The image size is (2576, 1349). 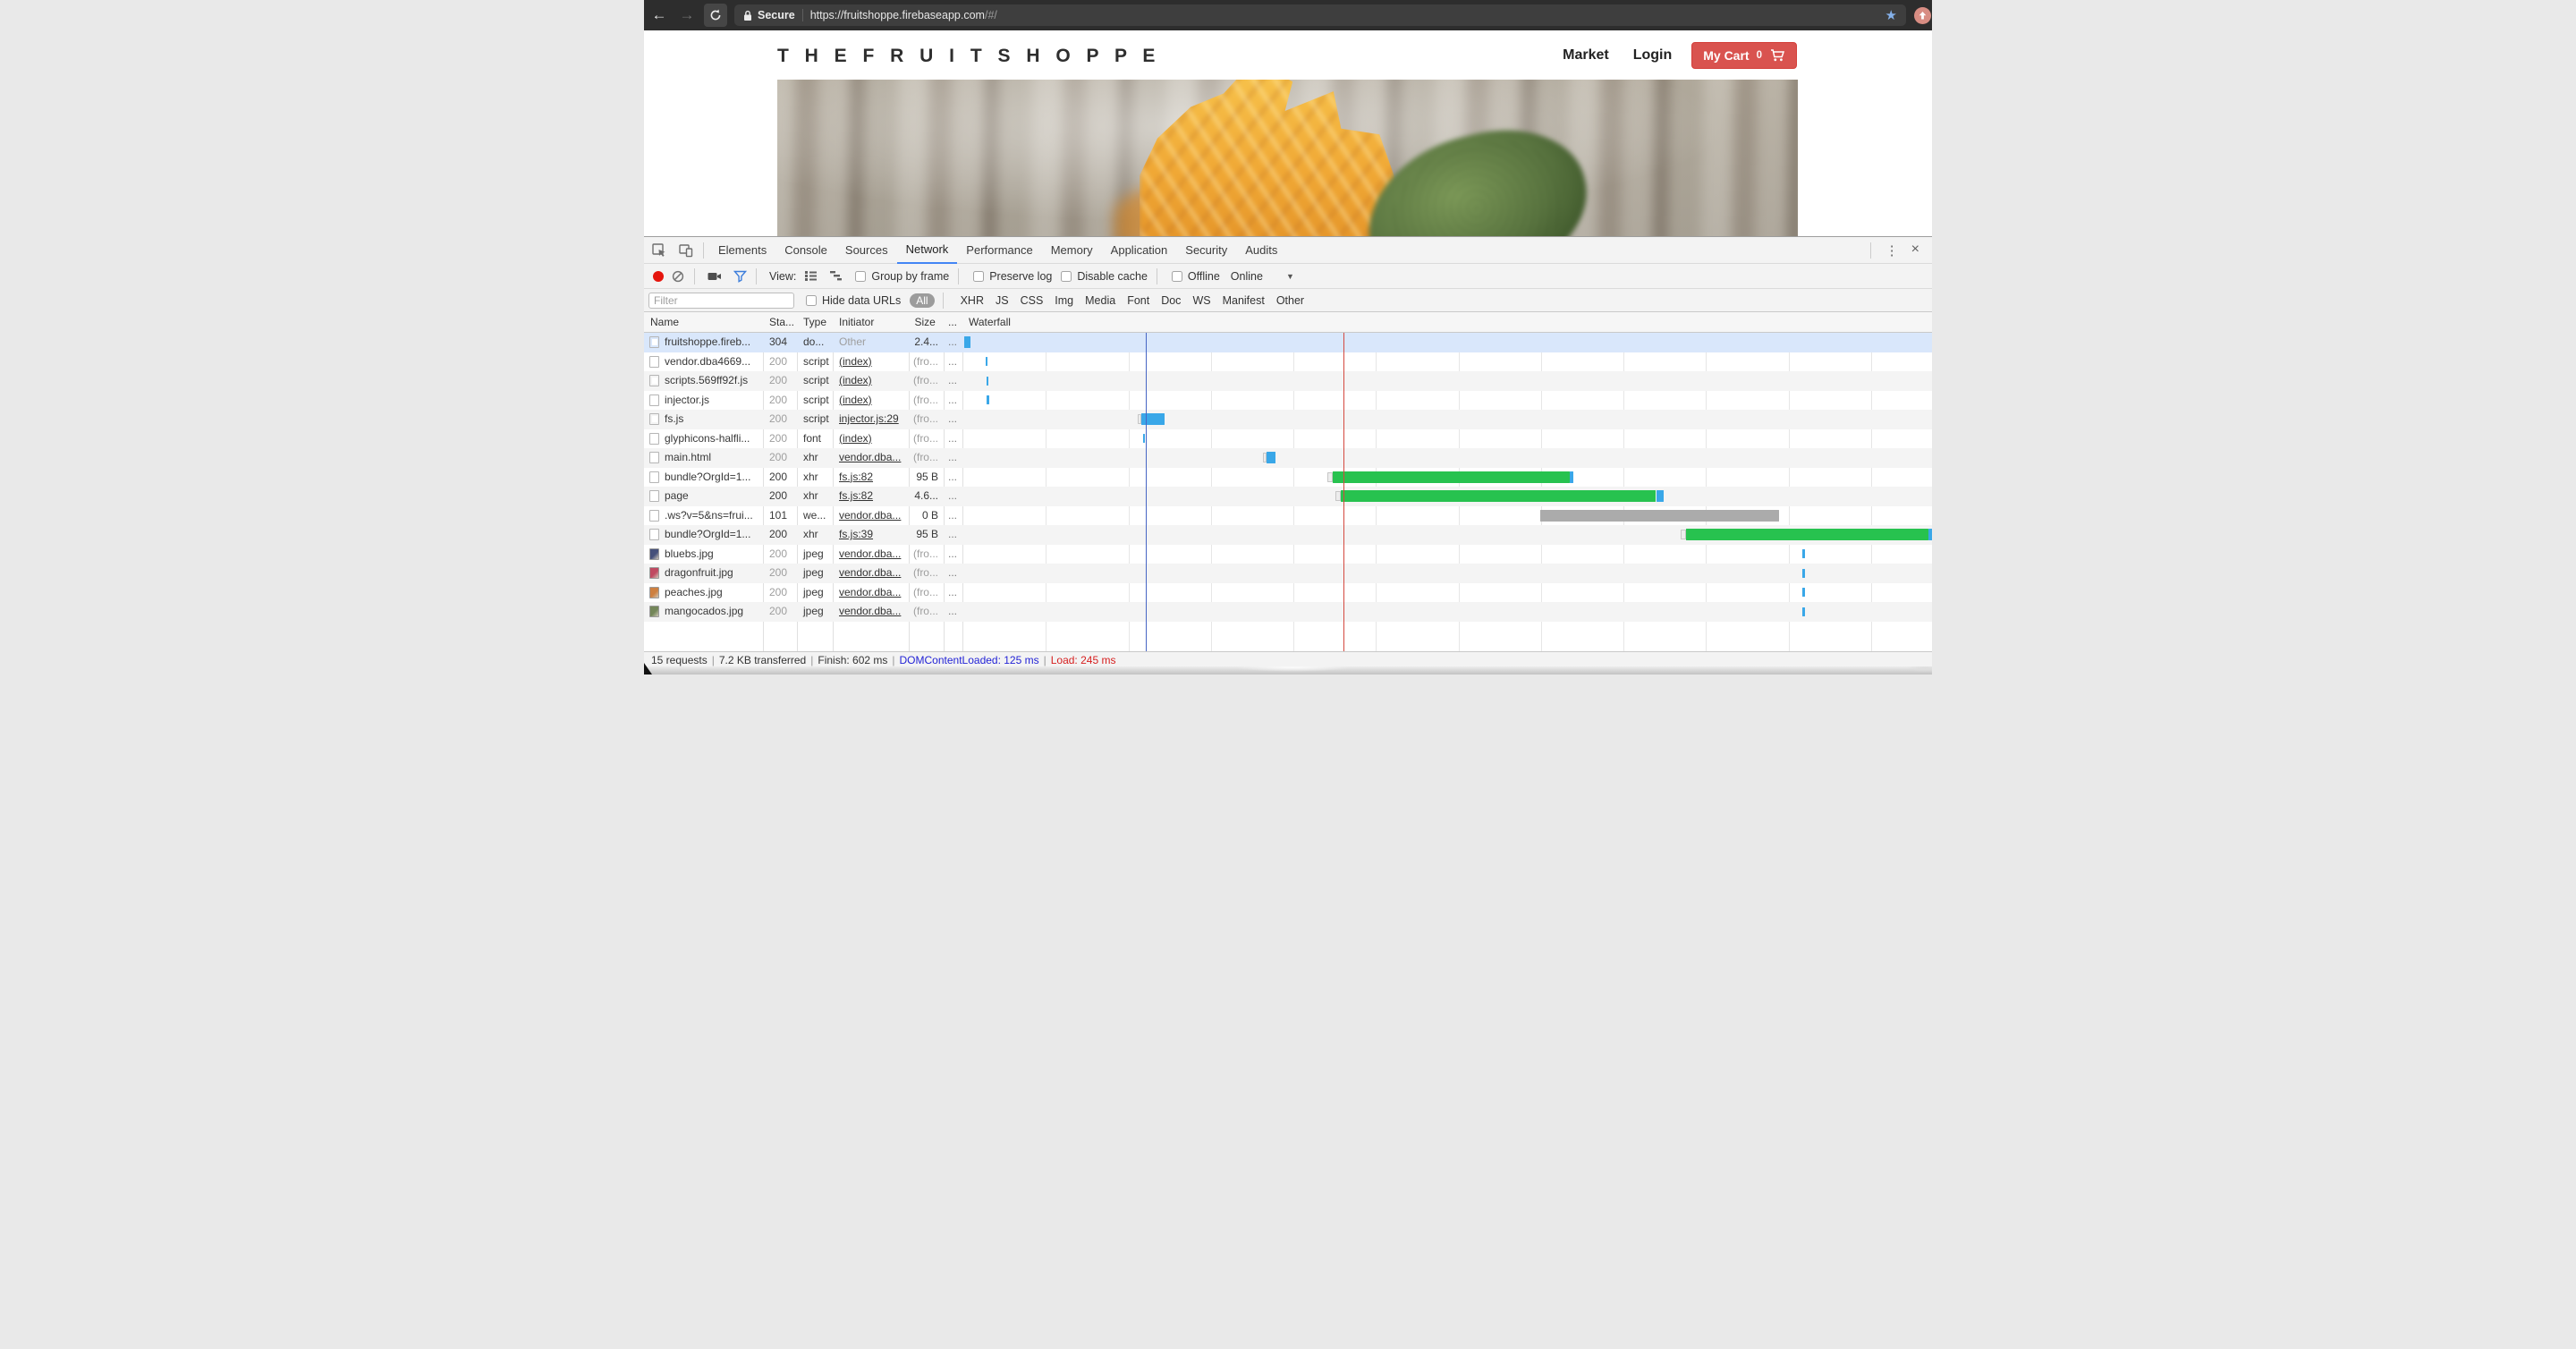 I want to click on nav-link-login: Login, so click(x=1652, y=55).